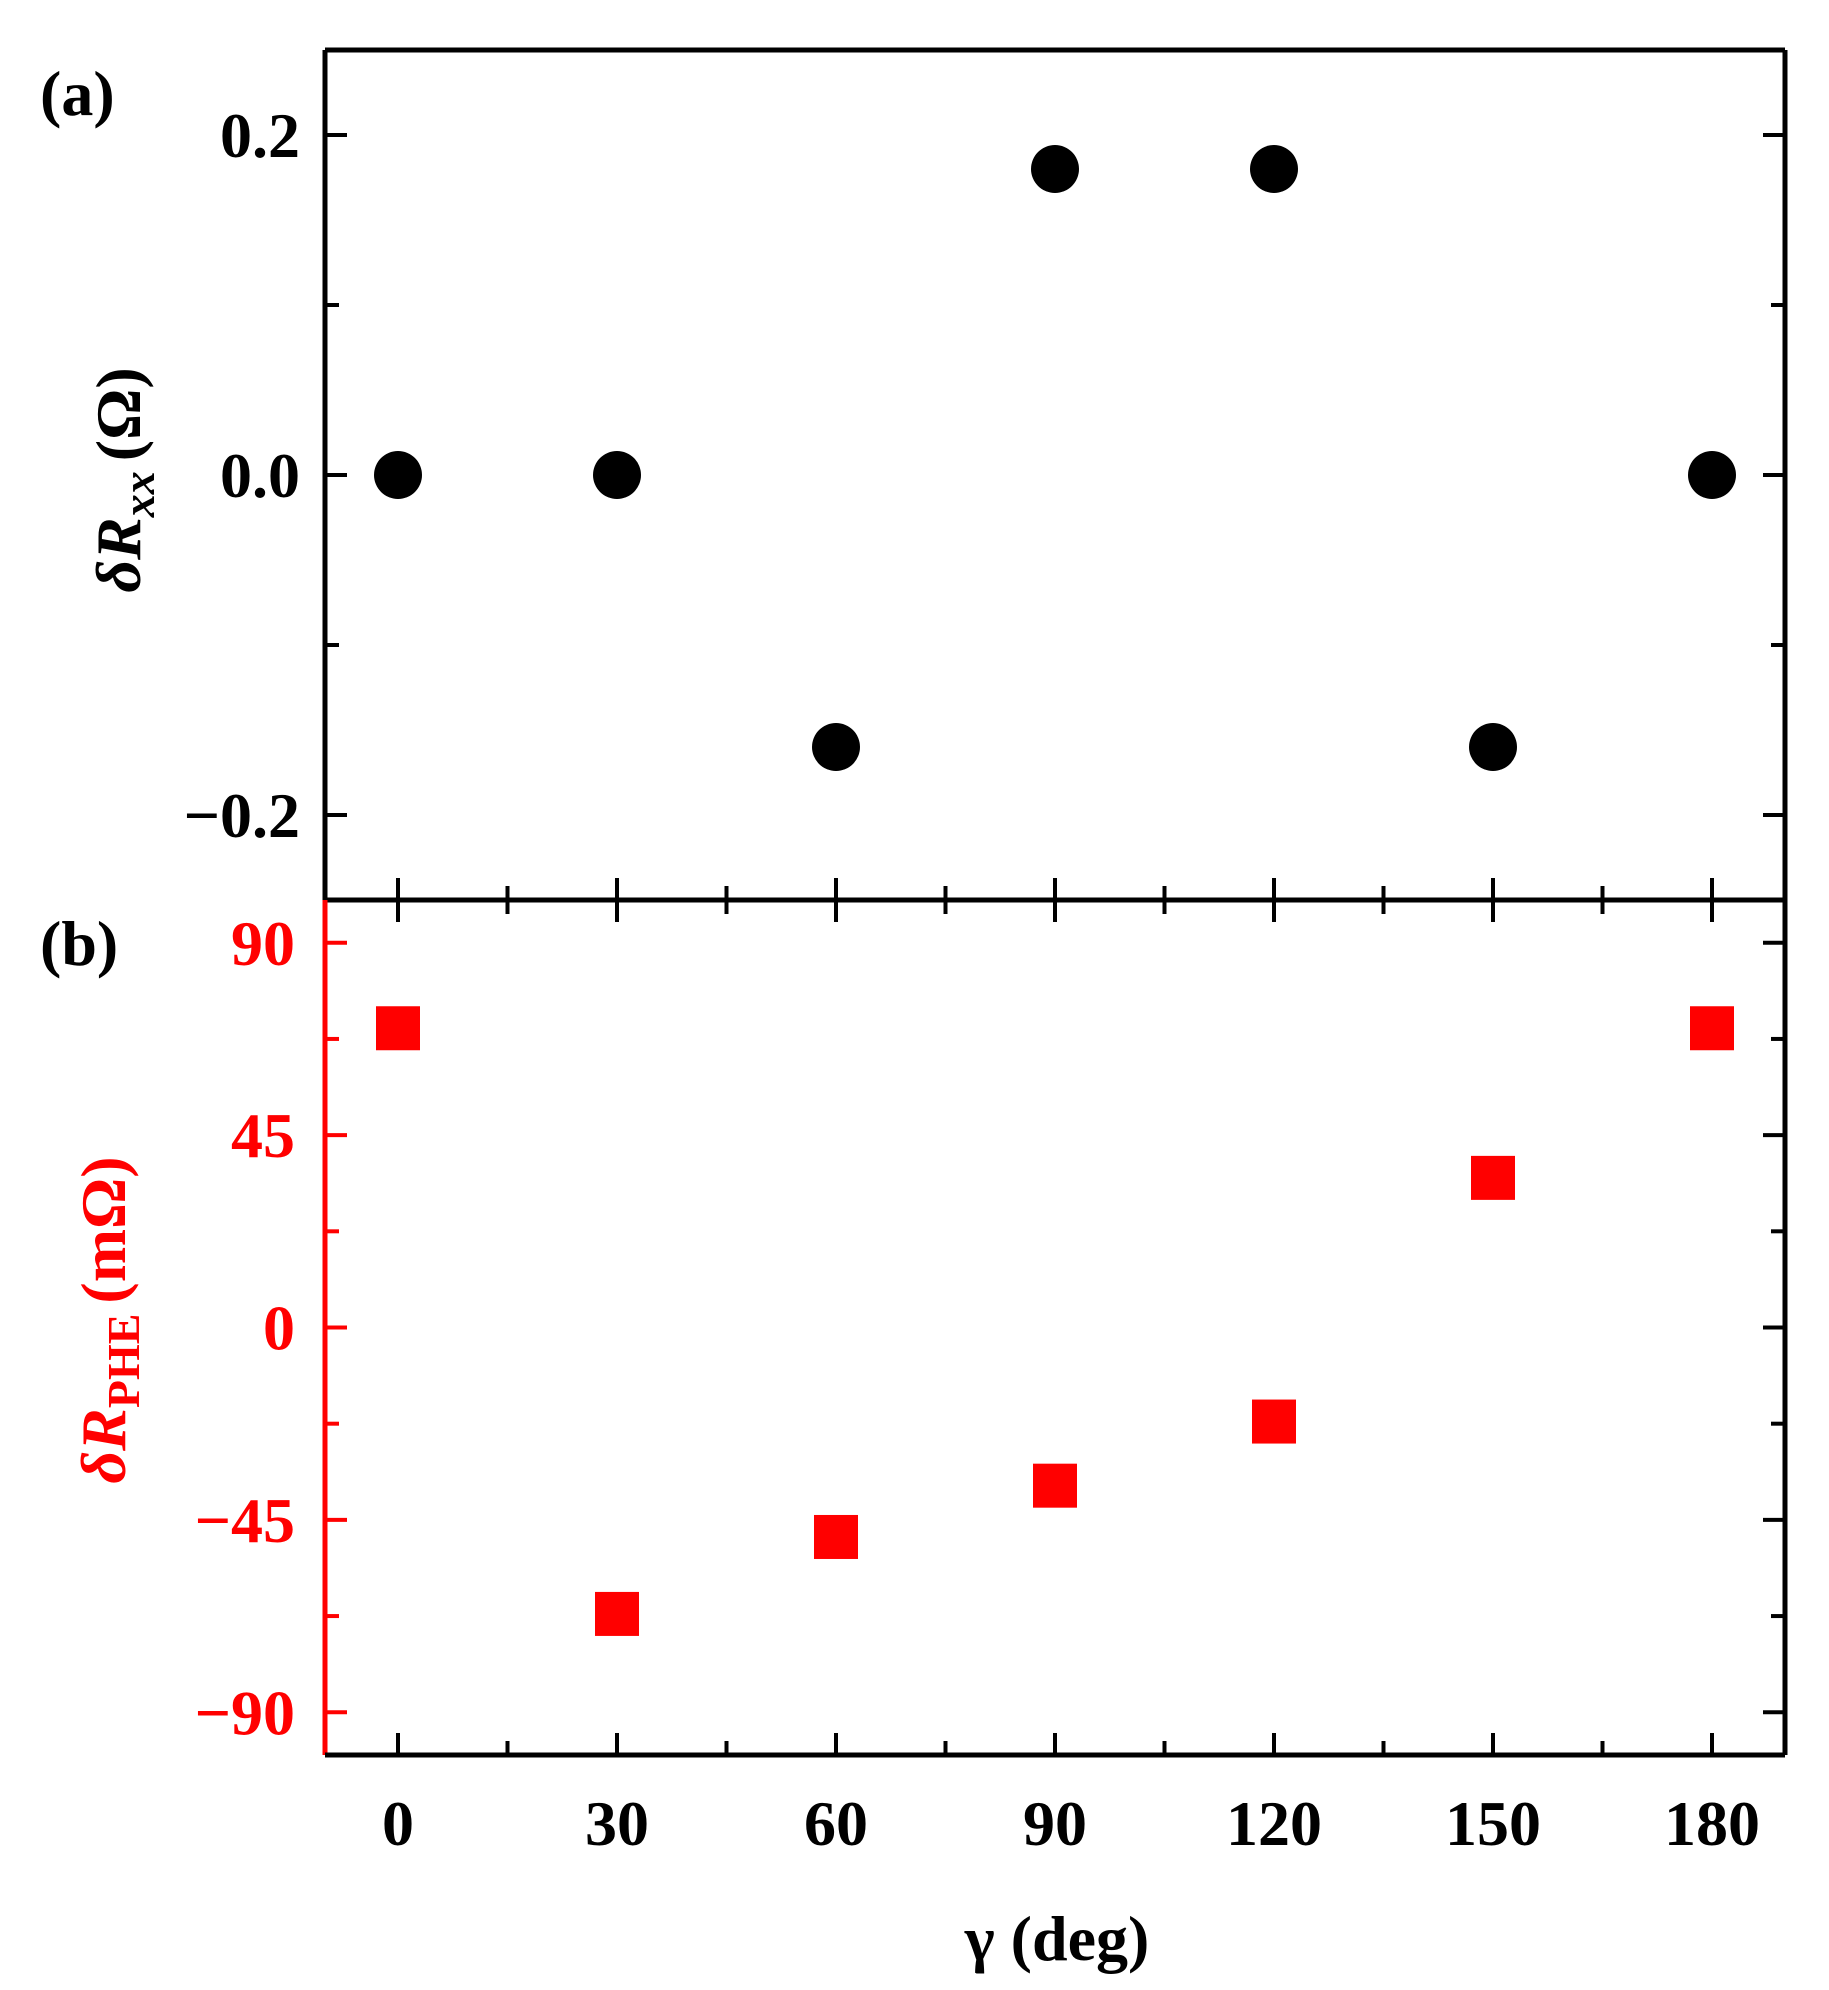  I want to click on panel-a-ytick-label: 0.2, so click(260, 135).